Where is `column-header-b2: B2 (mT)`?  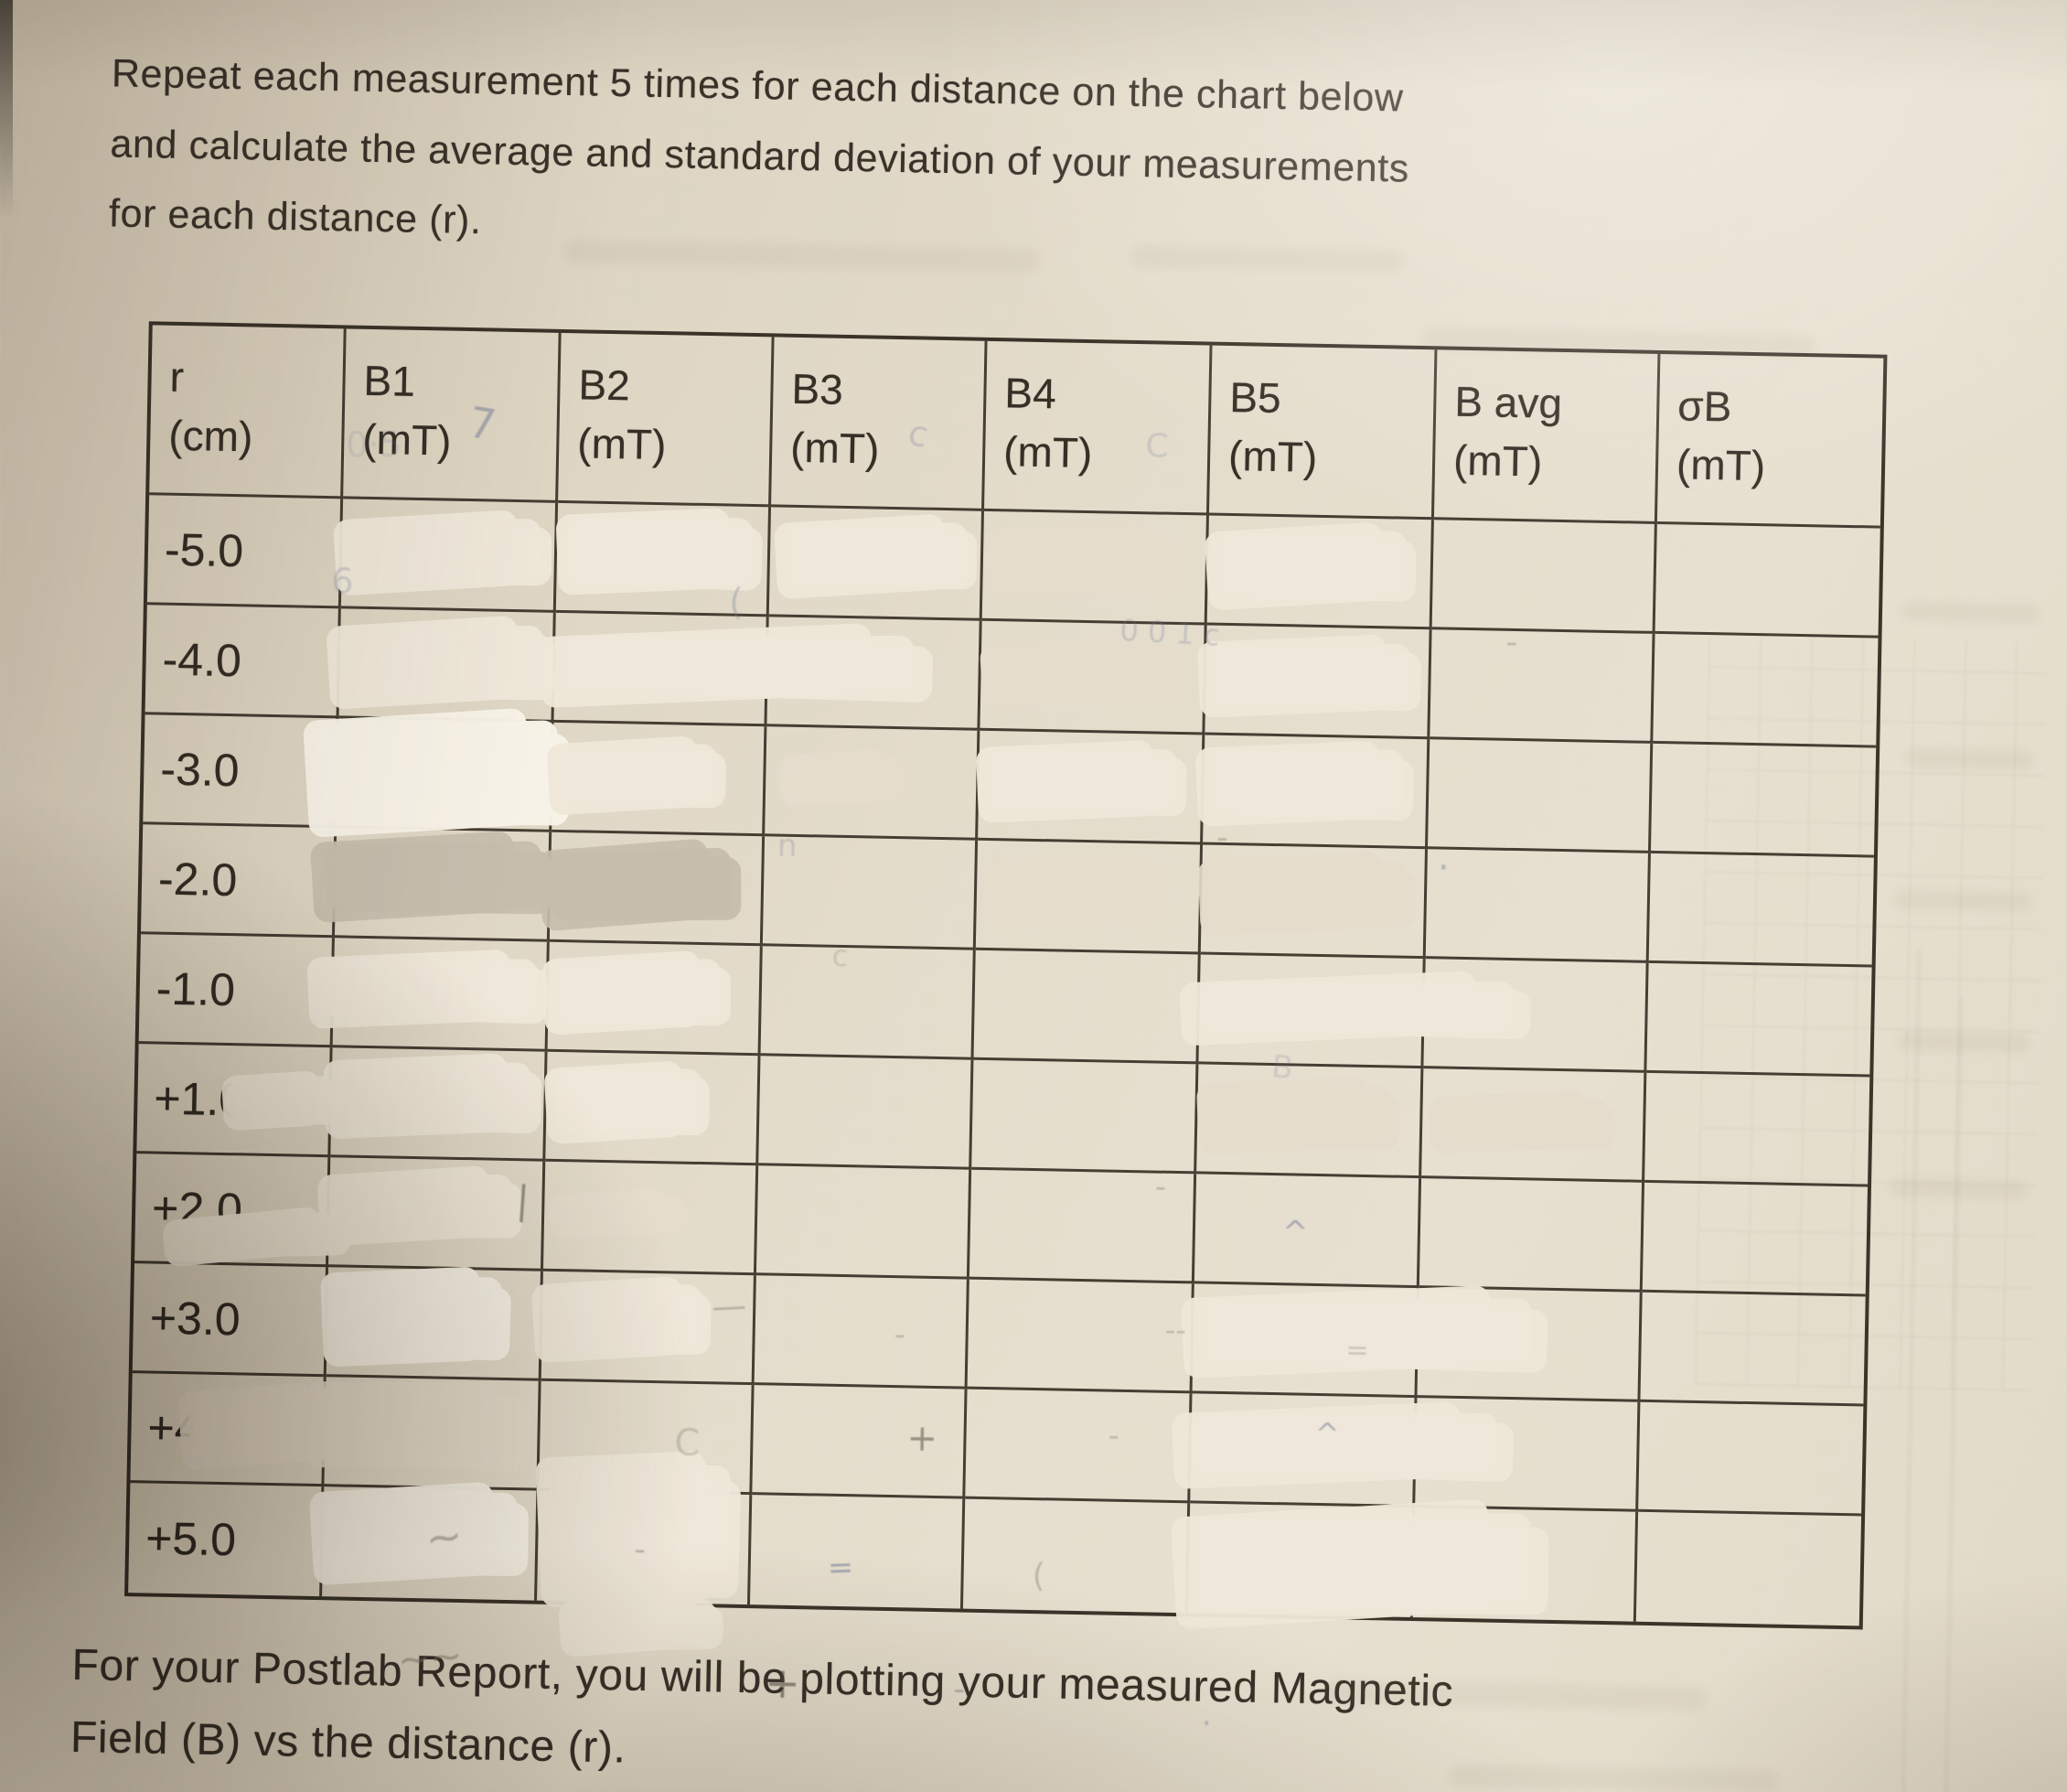
column-header-b2: B2 (mT) is located at coordinates (666, 420).